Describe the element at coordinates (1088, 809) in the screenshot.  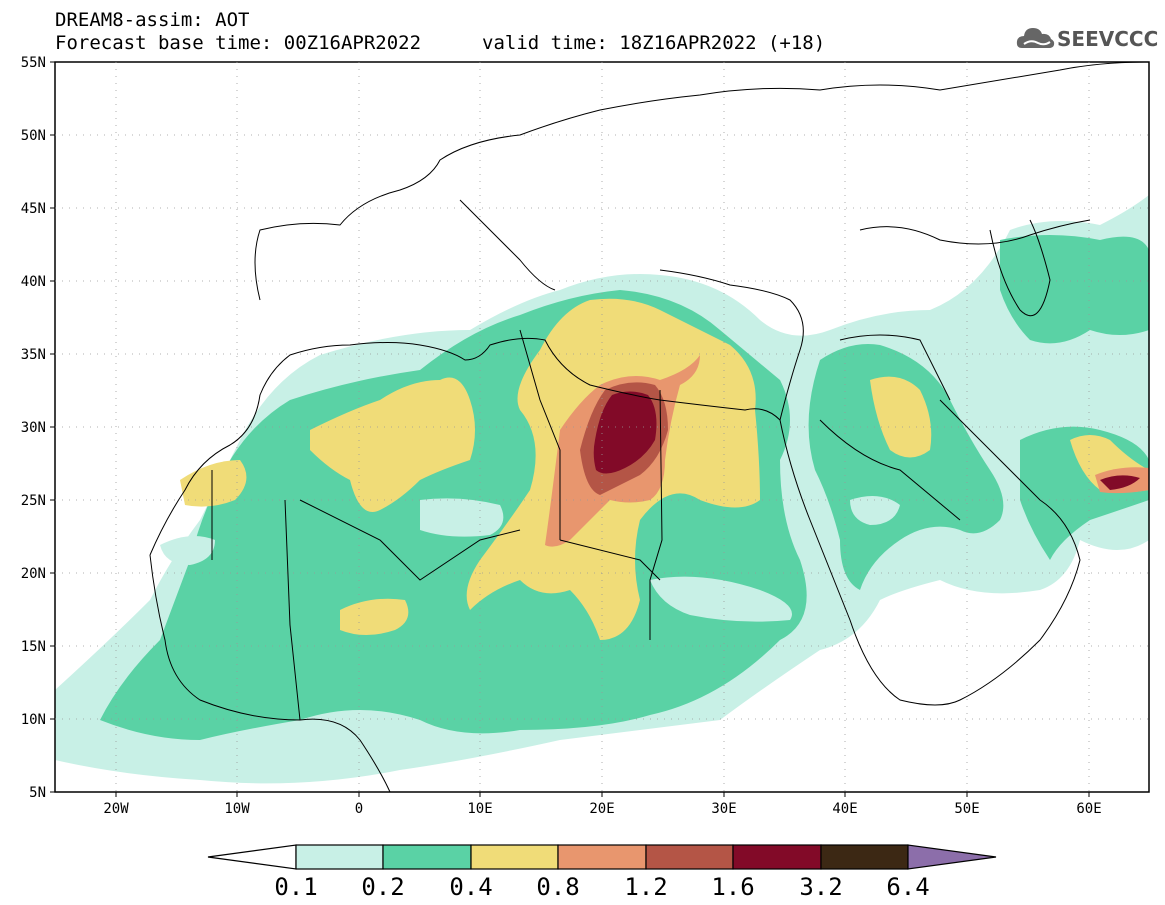
I see `lon-label: 60E` at that location.